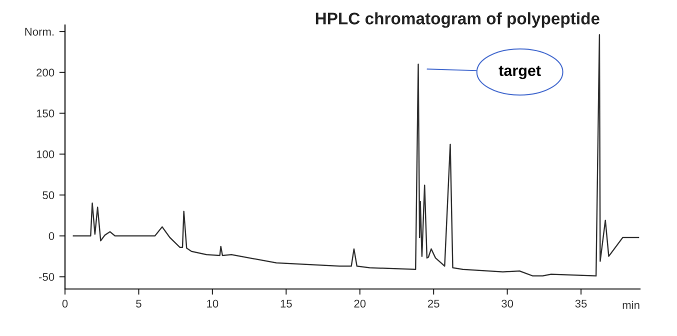 The width and height of the screenshot is (677, 336). Describe the element at coordinates (65, 304) in the screenshot. I see `x-tick-label: 0` at that location.